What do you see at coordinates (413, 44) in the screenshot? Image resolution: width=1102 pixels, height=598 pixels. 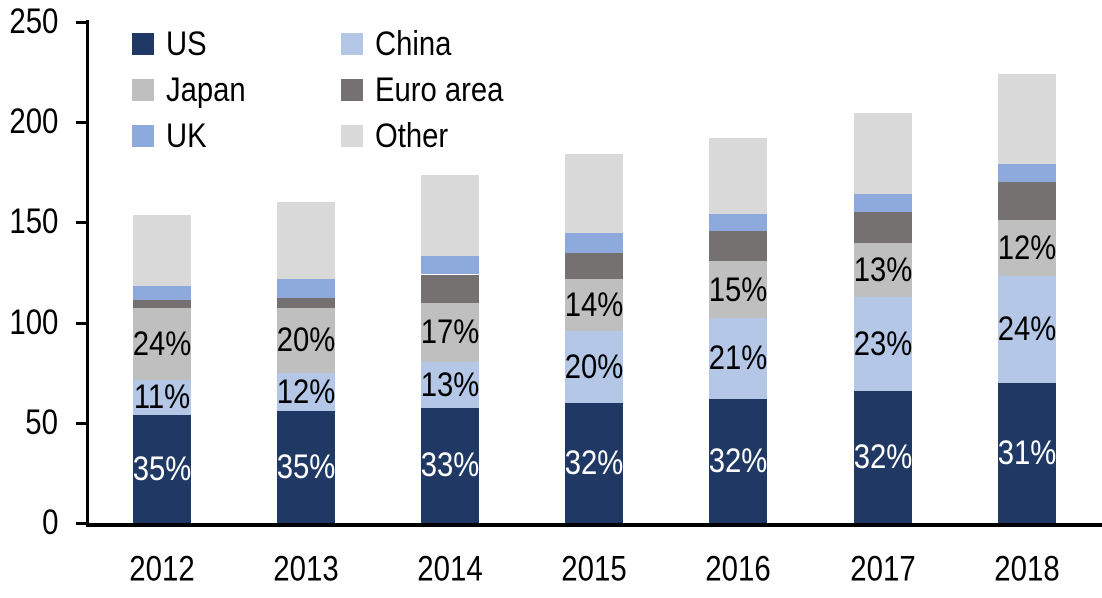 I see `legend-label-china: China` at bounding box center [413, 44].